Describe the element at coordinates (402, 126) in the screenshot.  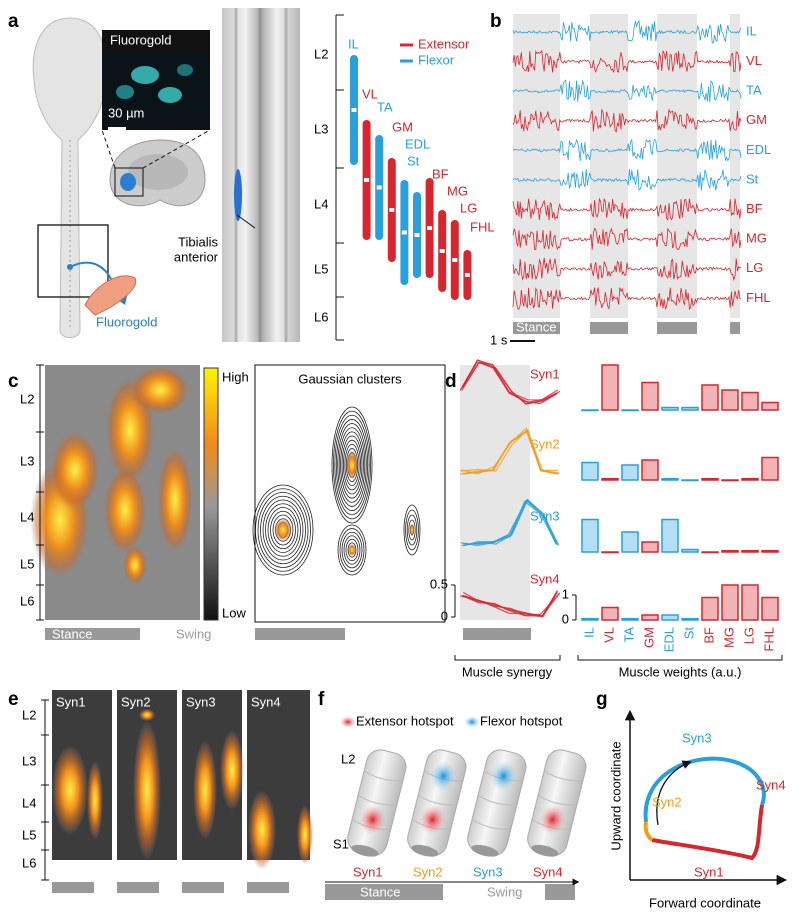
I see `muscle-label: GM` at that location.